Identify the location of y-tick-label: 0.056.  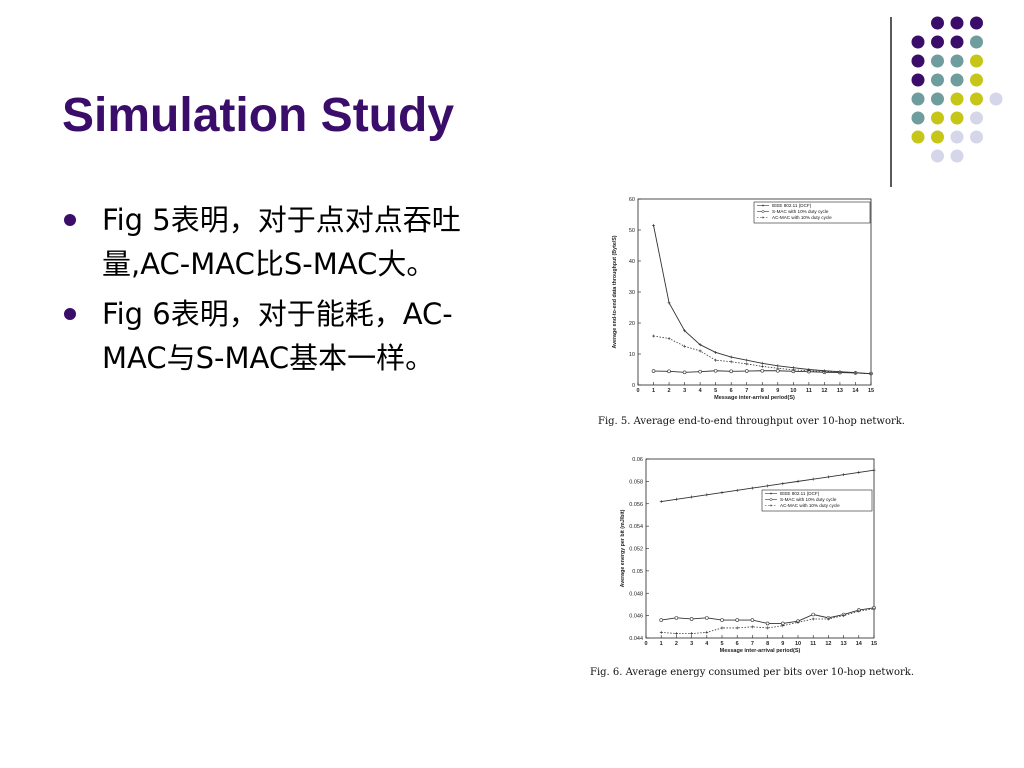
(636, 505).